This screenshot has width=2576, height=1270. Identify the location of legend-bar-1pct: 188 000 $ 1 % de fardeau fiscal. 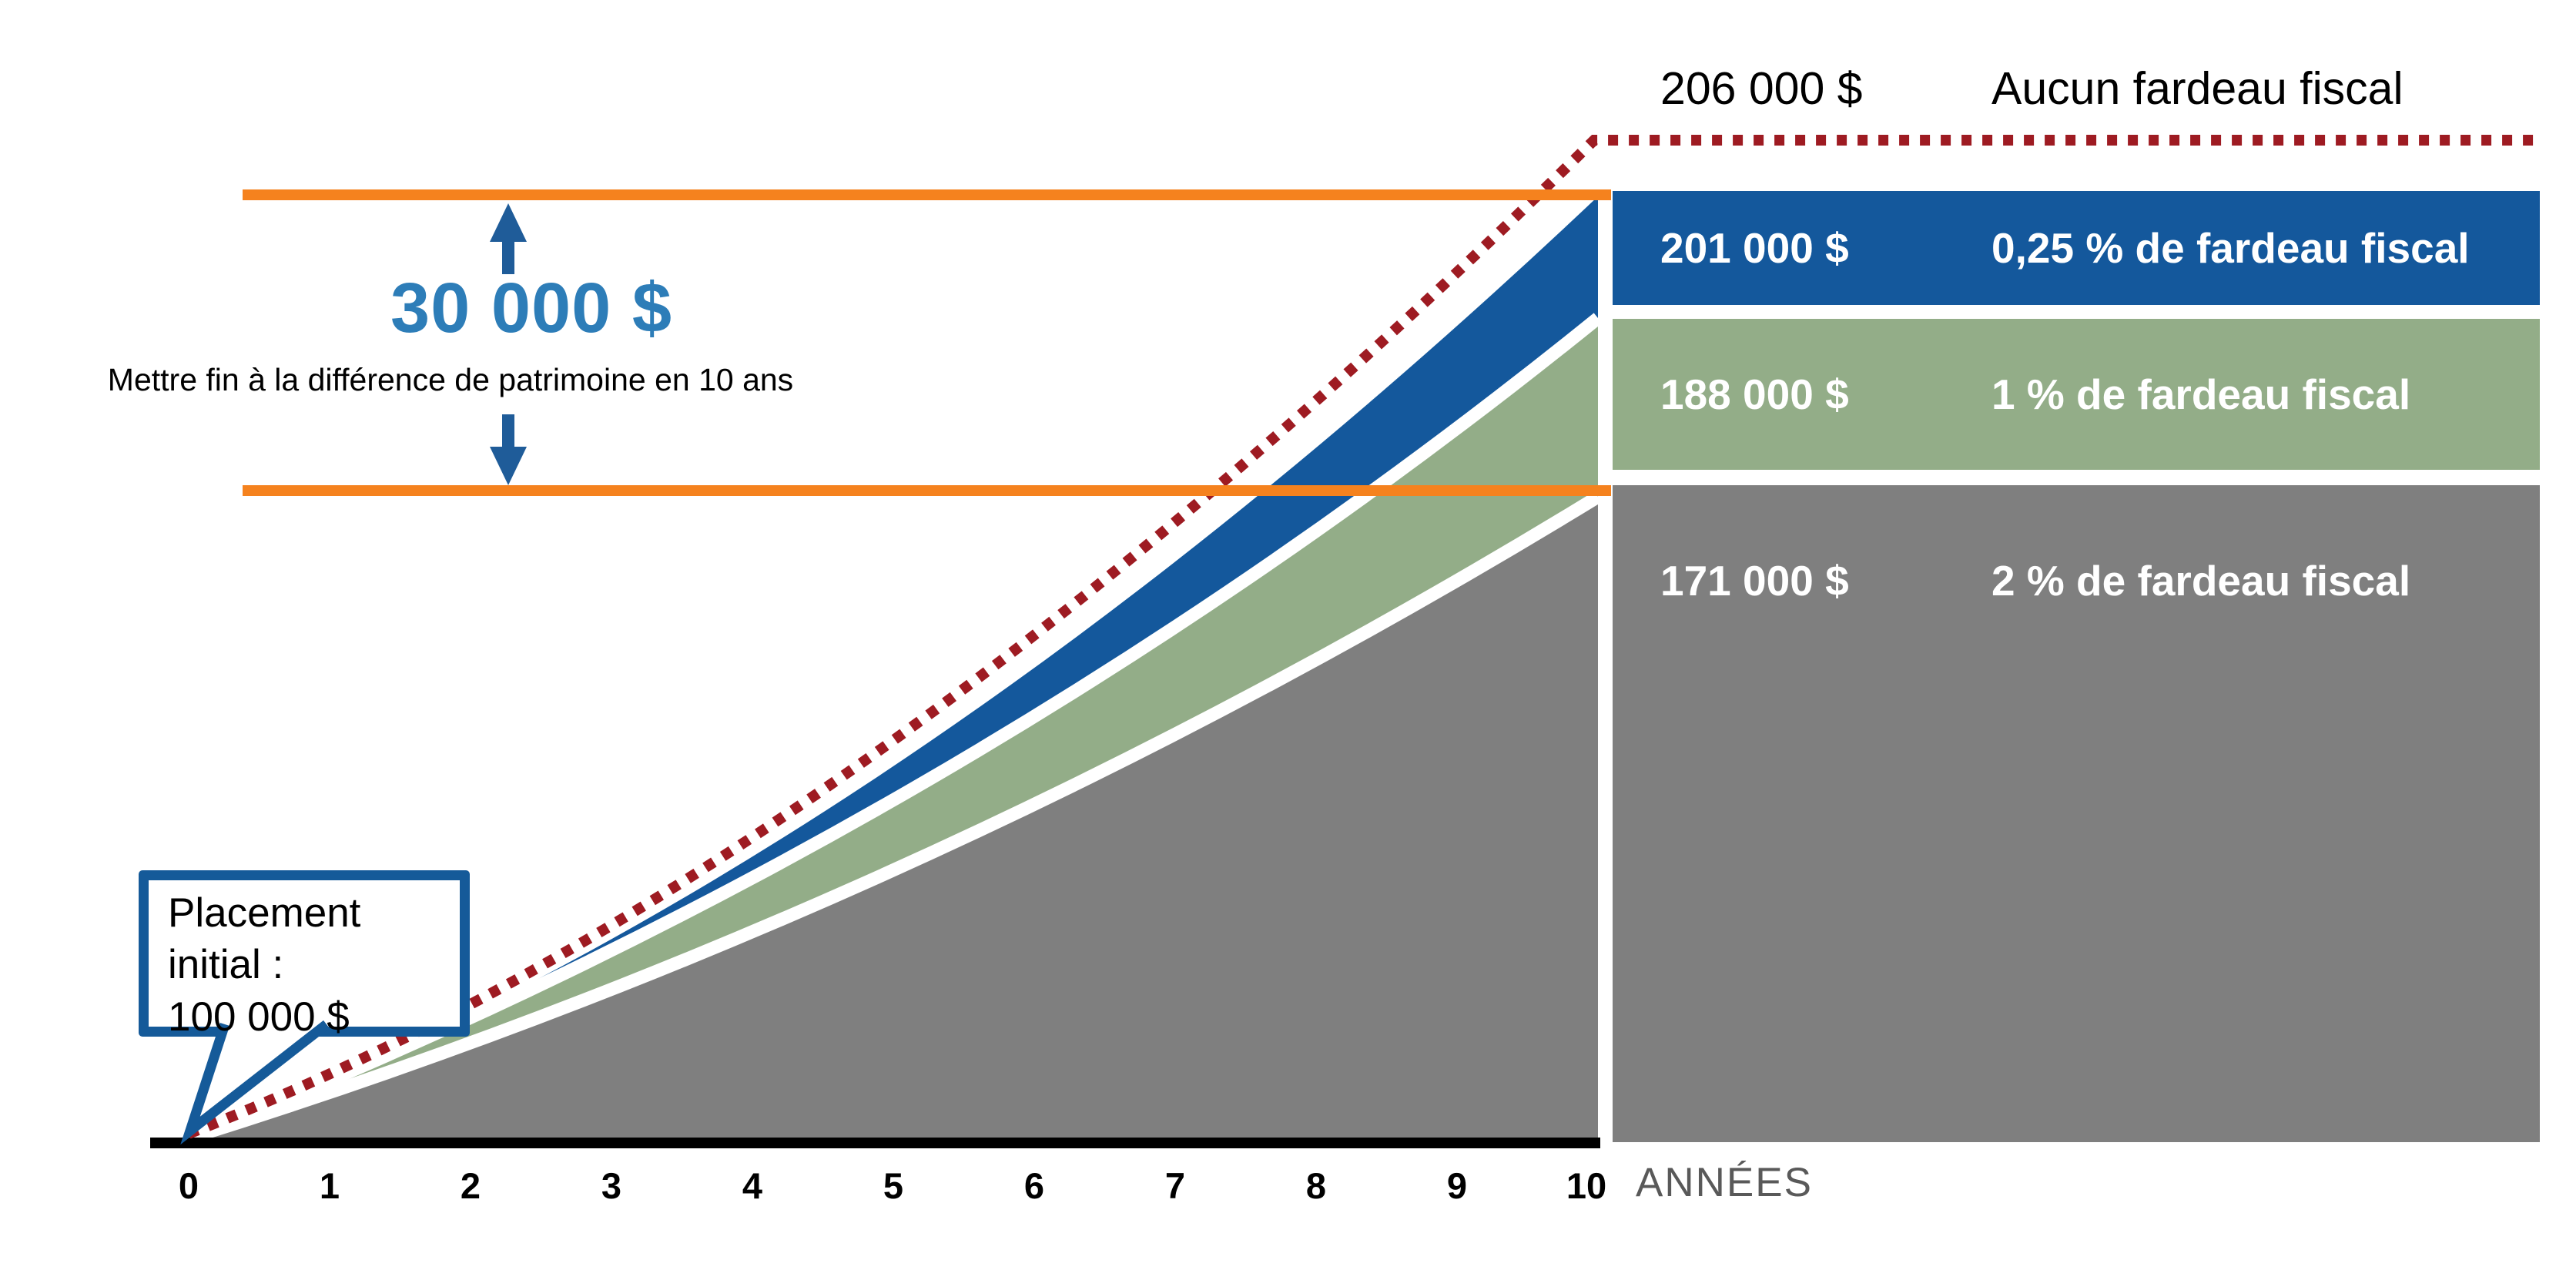
(2076, 394).